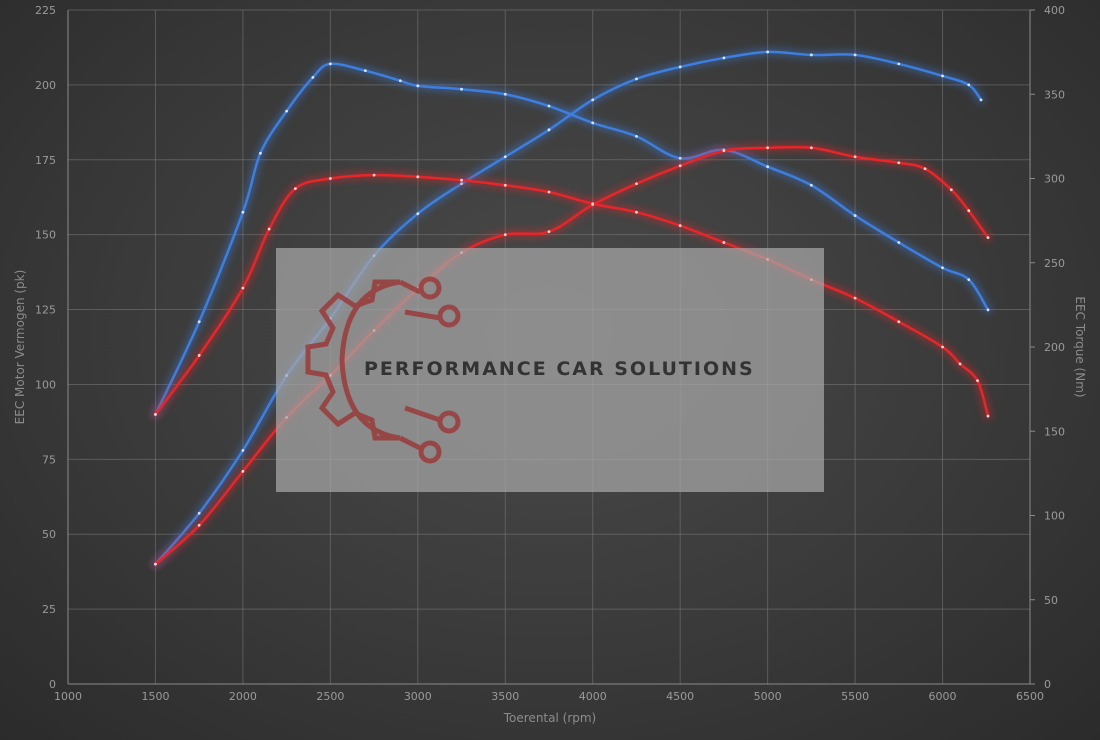 The height and width of the screenshot is (740, 1100). What do you see at coordinates (505, 696) in the screenshot?
I see `x-tick-label: 3500` at bounding box center [505, 696].